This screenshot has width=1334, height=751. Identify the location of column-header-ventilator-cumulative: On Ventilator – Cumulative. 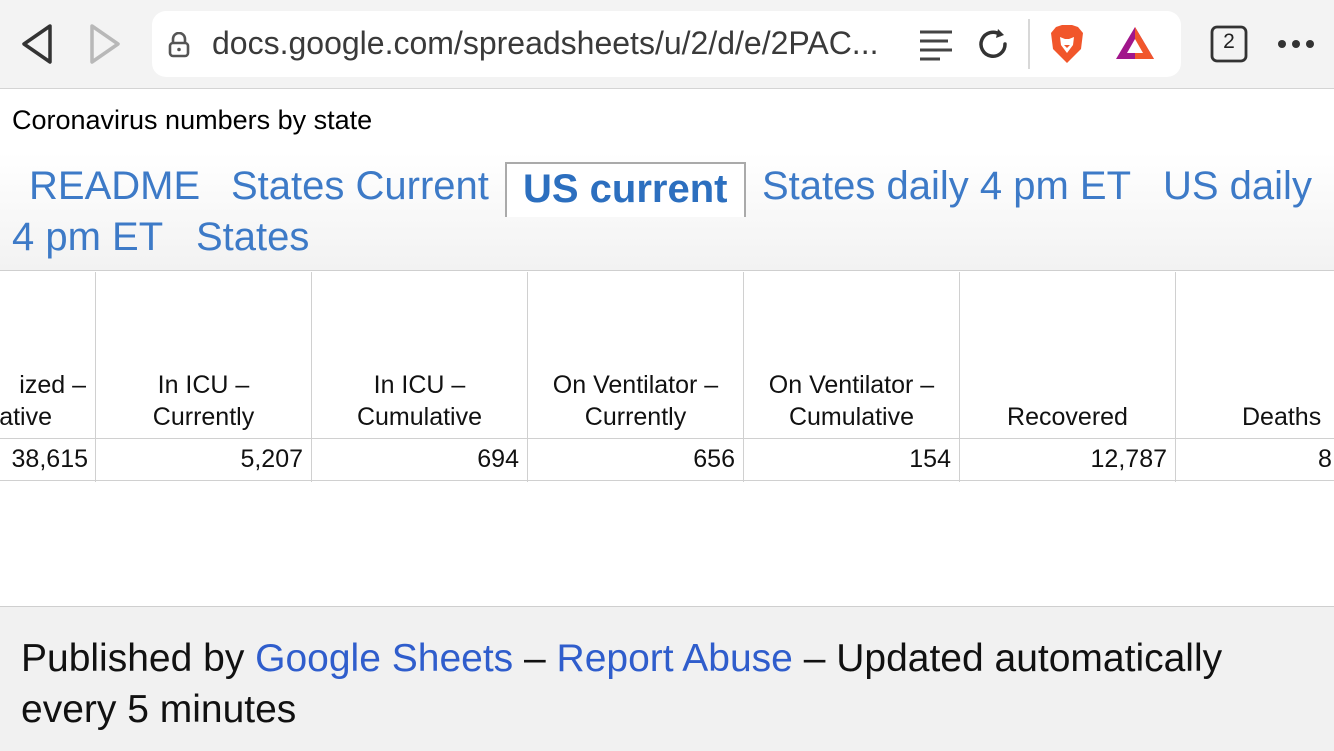
(851, 401).